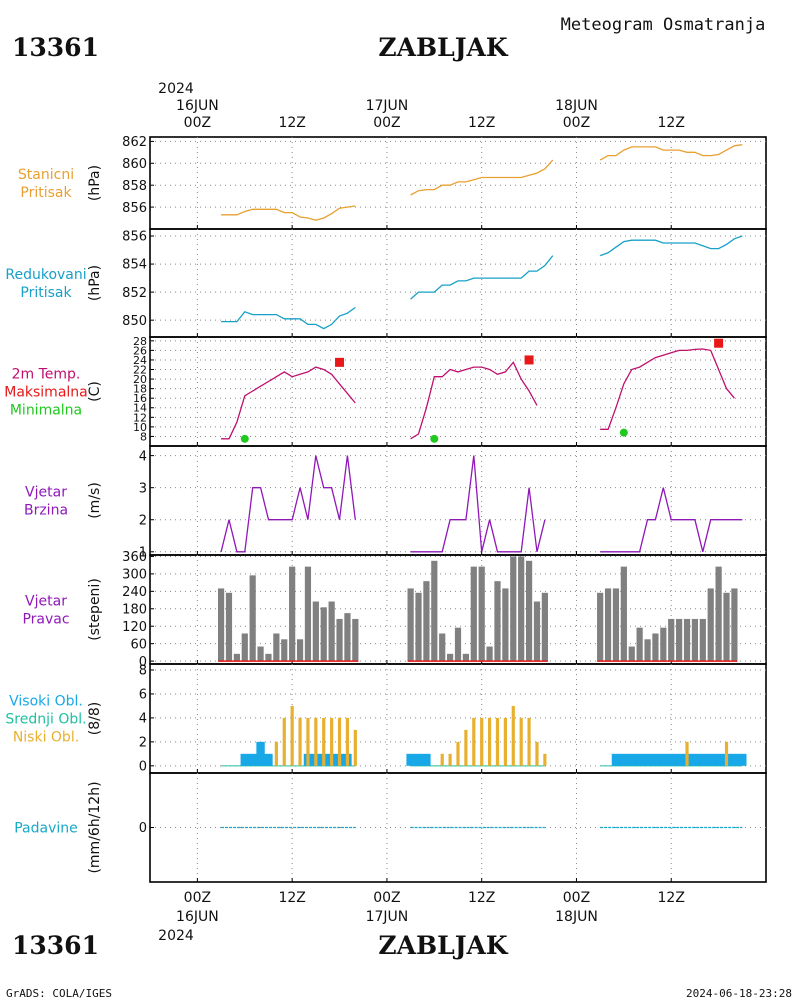 This screenshot has height=1000, width=800. I want to click on y-tick-label: 4, so click(143, 719).